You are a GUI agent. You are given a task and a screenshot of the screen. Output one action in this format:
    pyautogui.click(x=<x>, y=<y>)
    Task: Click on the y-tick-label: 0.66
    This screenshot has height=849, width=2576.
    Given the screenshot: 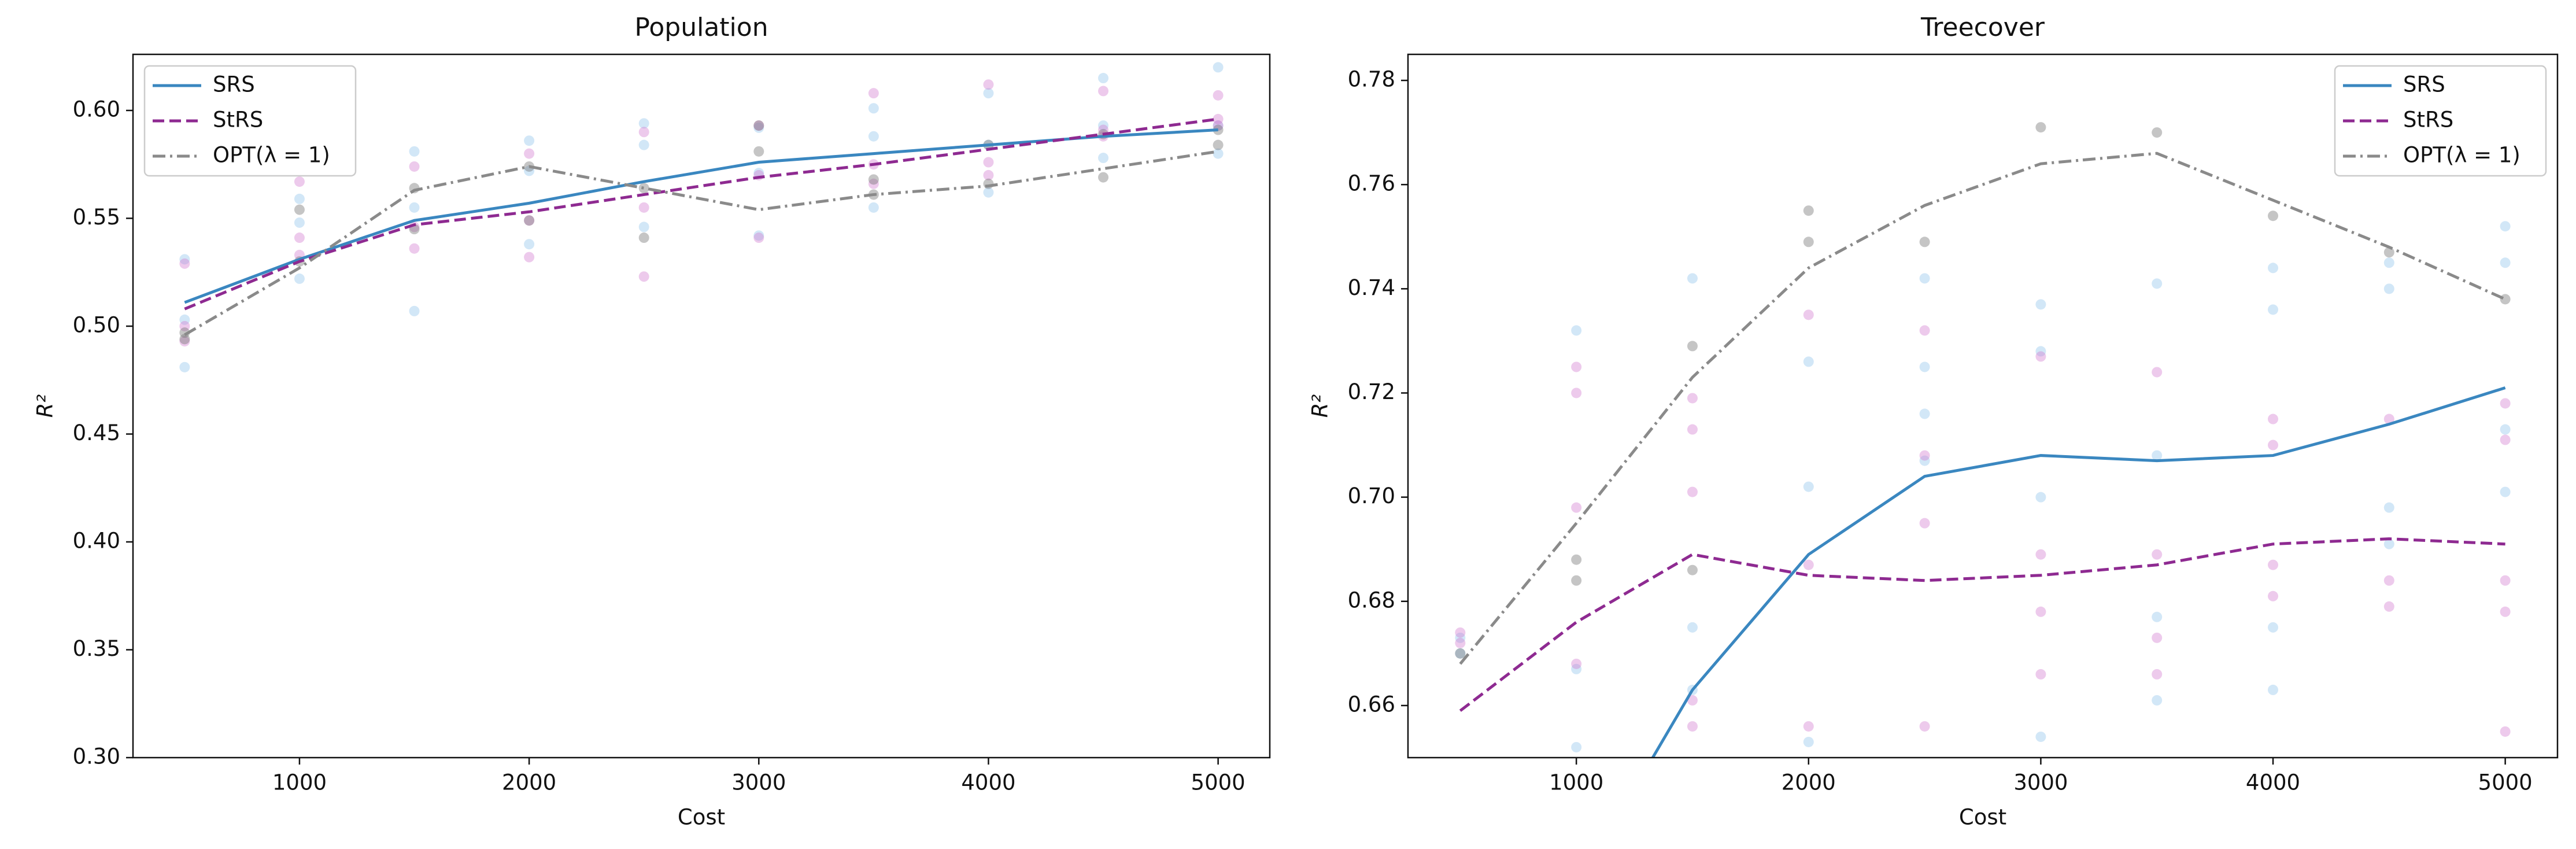 What is the action you would take?
    pyautogui.click(x=1371, y=704)
    